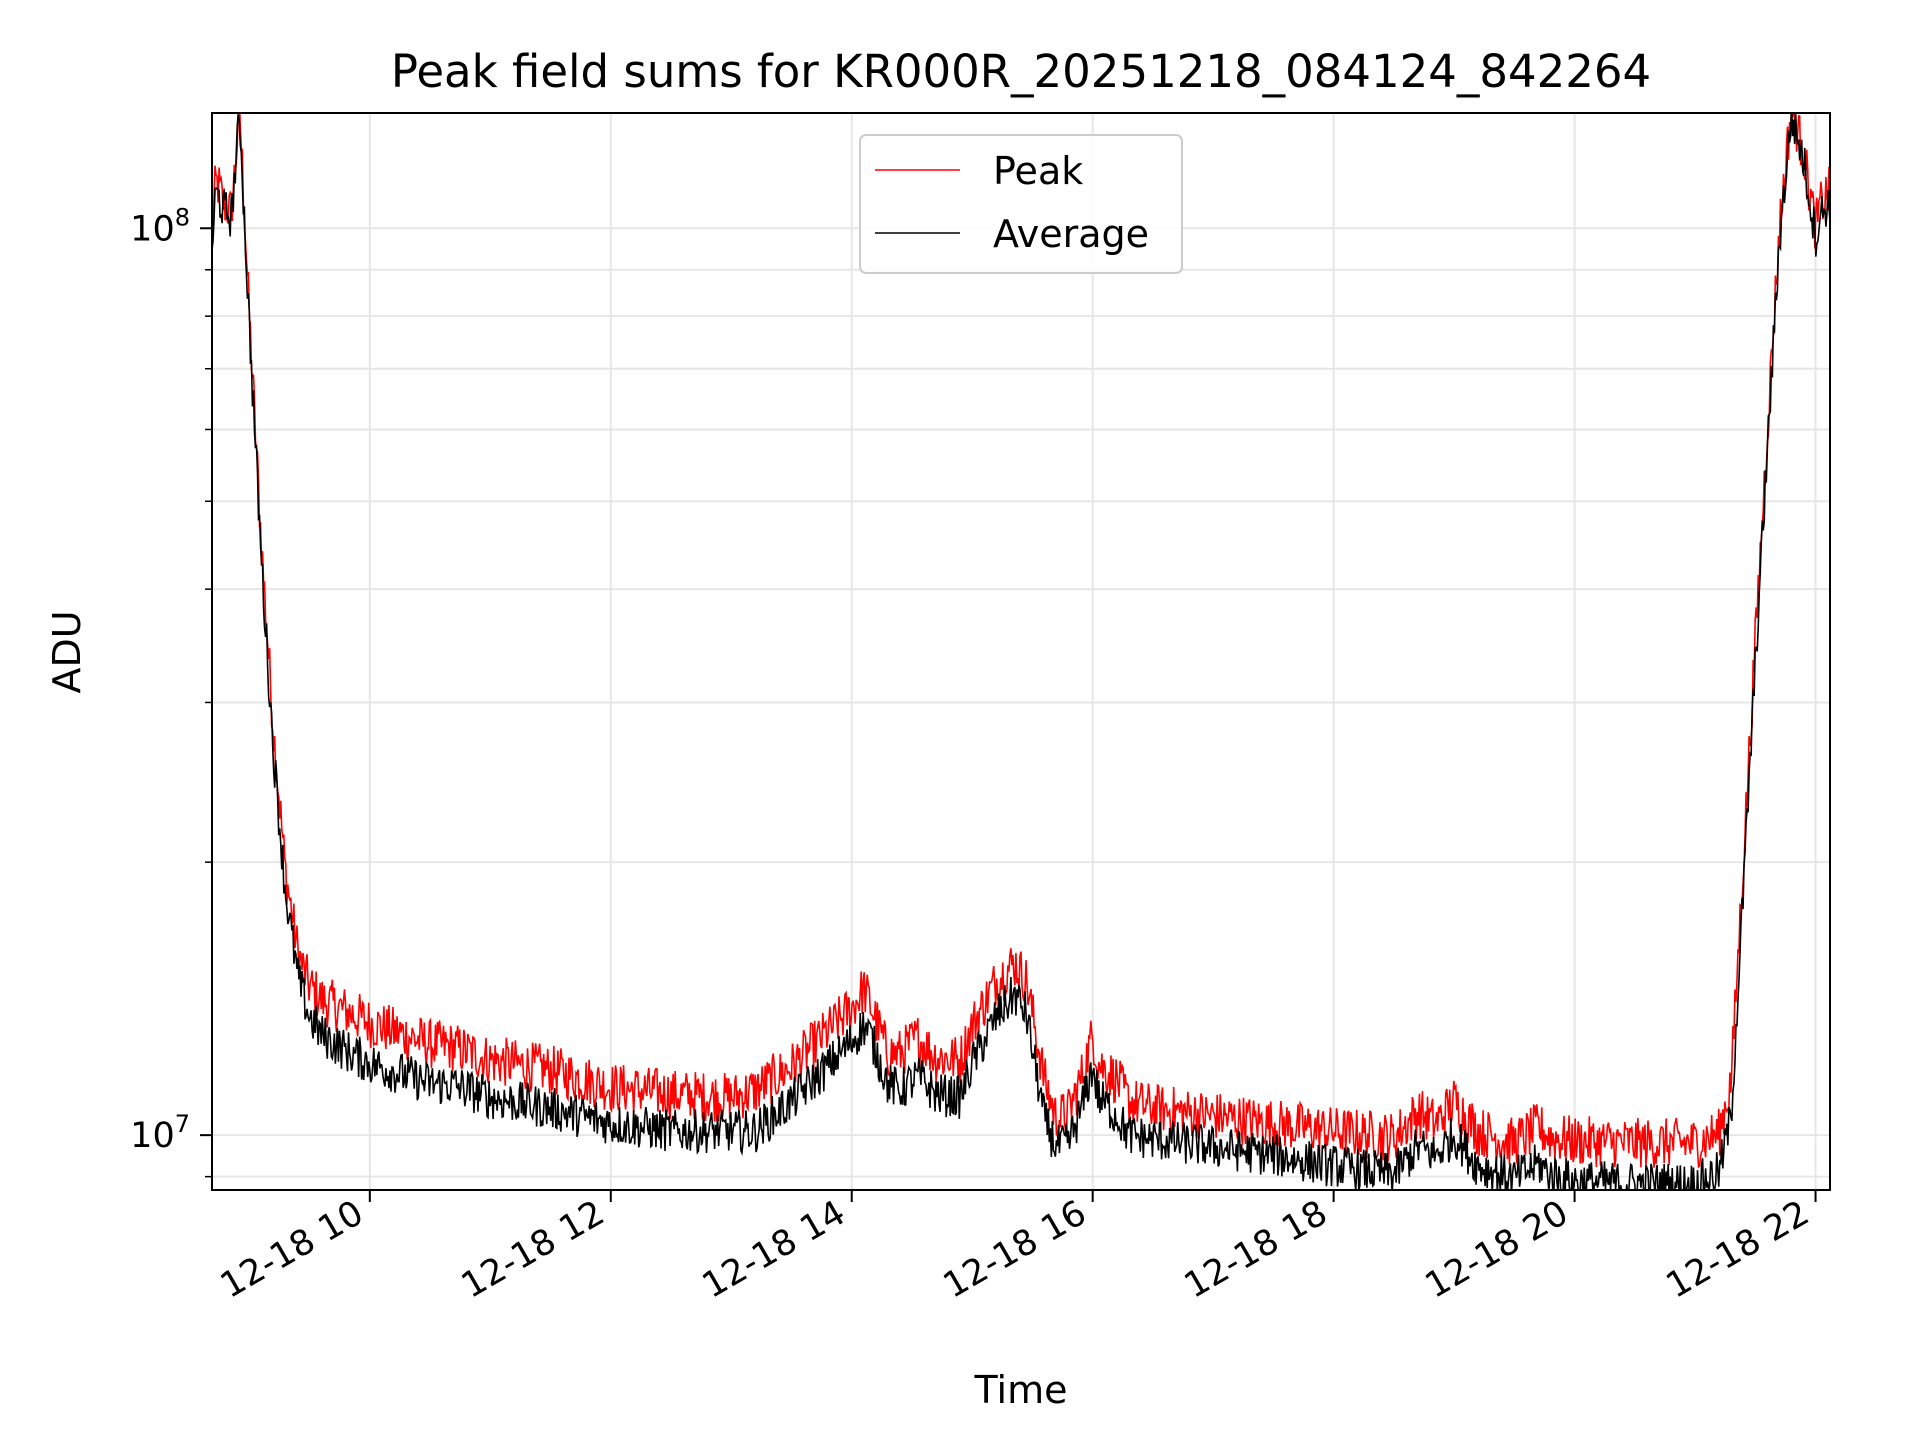  I want to click on legend-label-peak: Peak, so click(1038, 171).